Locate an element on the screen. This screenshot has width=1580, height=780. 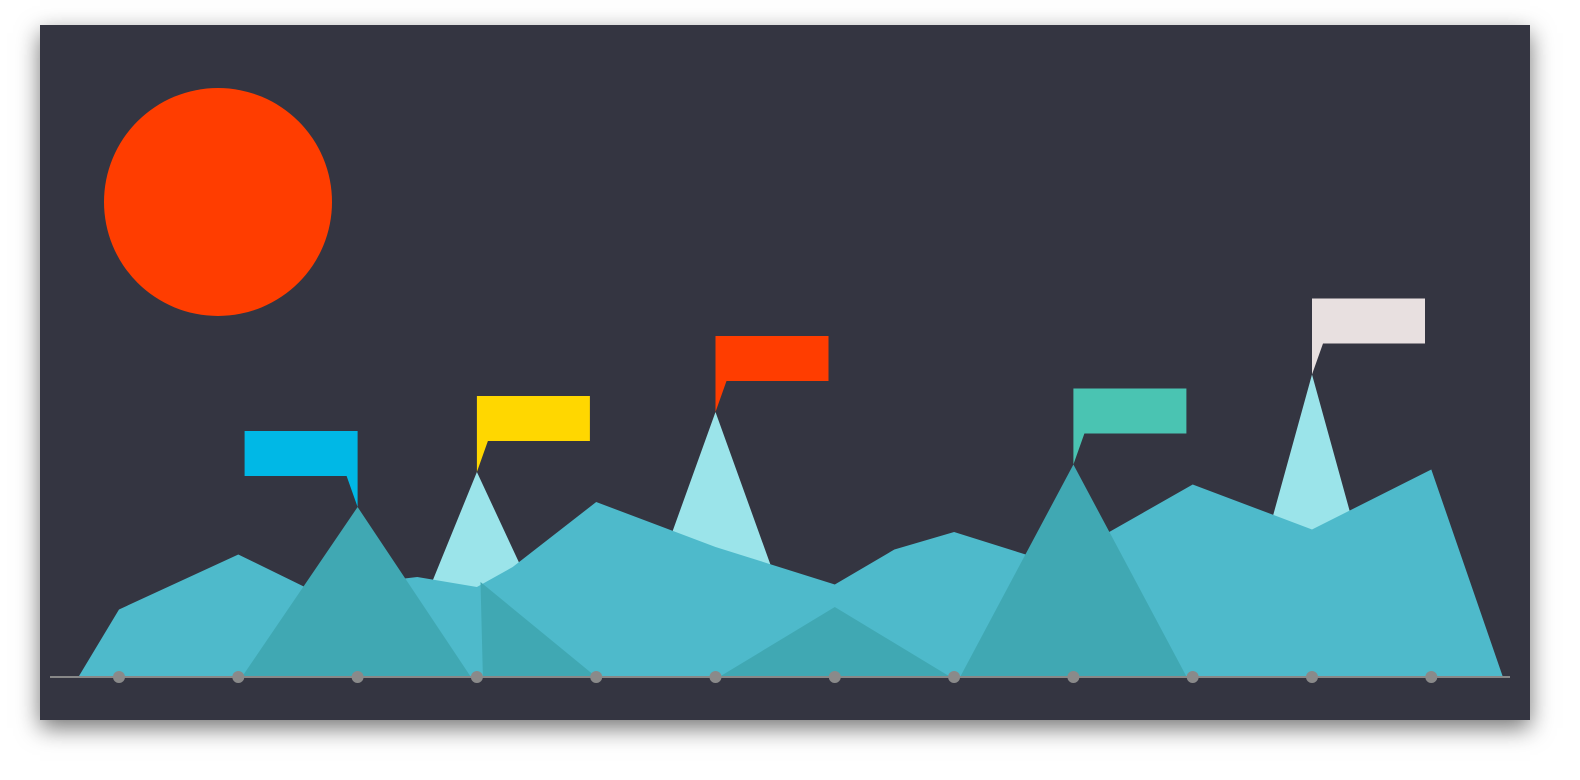
sun-circle-icon is located at coordinates (218, 202).